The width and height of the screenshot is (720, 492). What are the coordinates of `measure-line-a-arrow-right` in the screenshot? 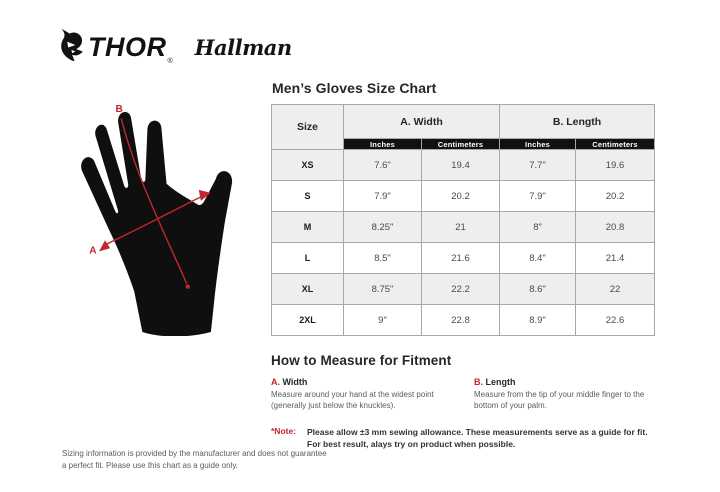 It's located at (204, 195).